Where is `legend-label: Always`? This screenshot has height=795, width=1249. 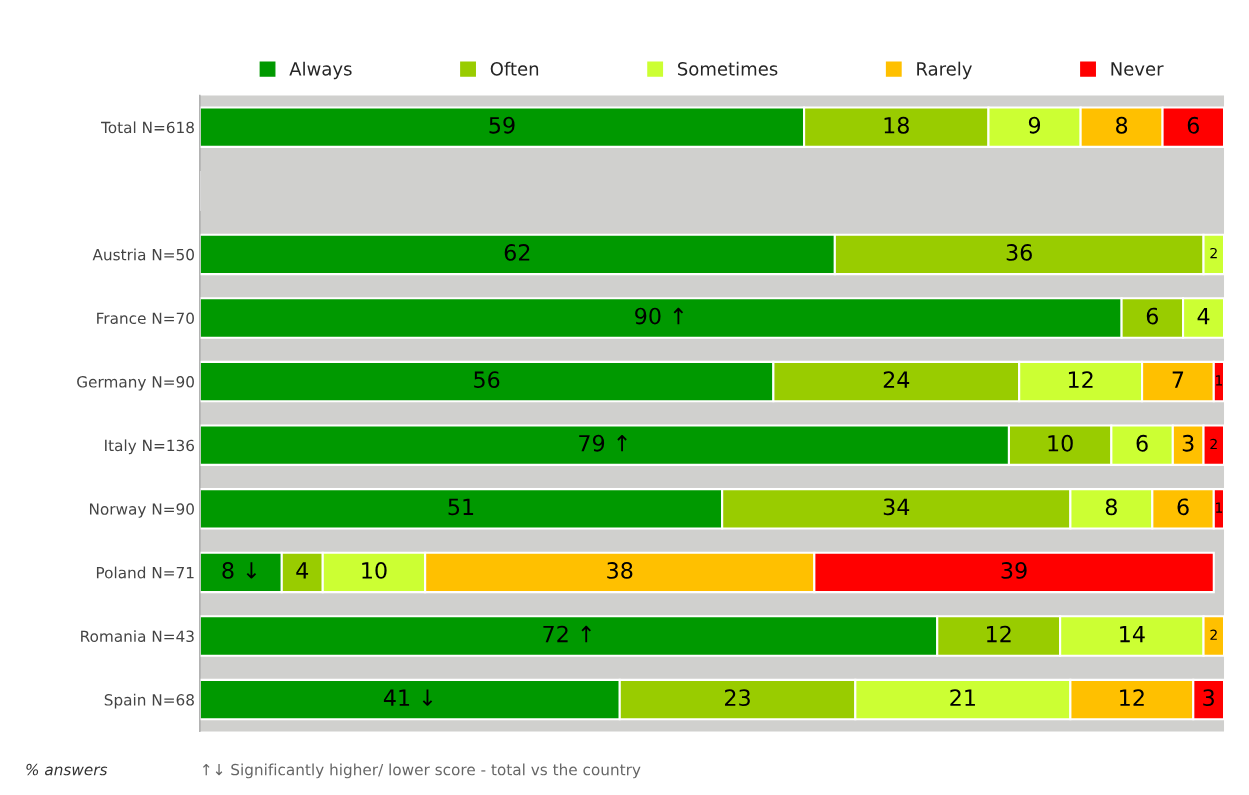
legend-label: Always is located at coordinates (320, 70).